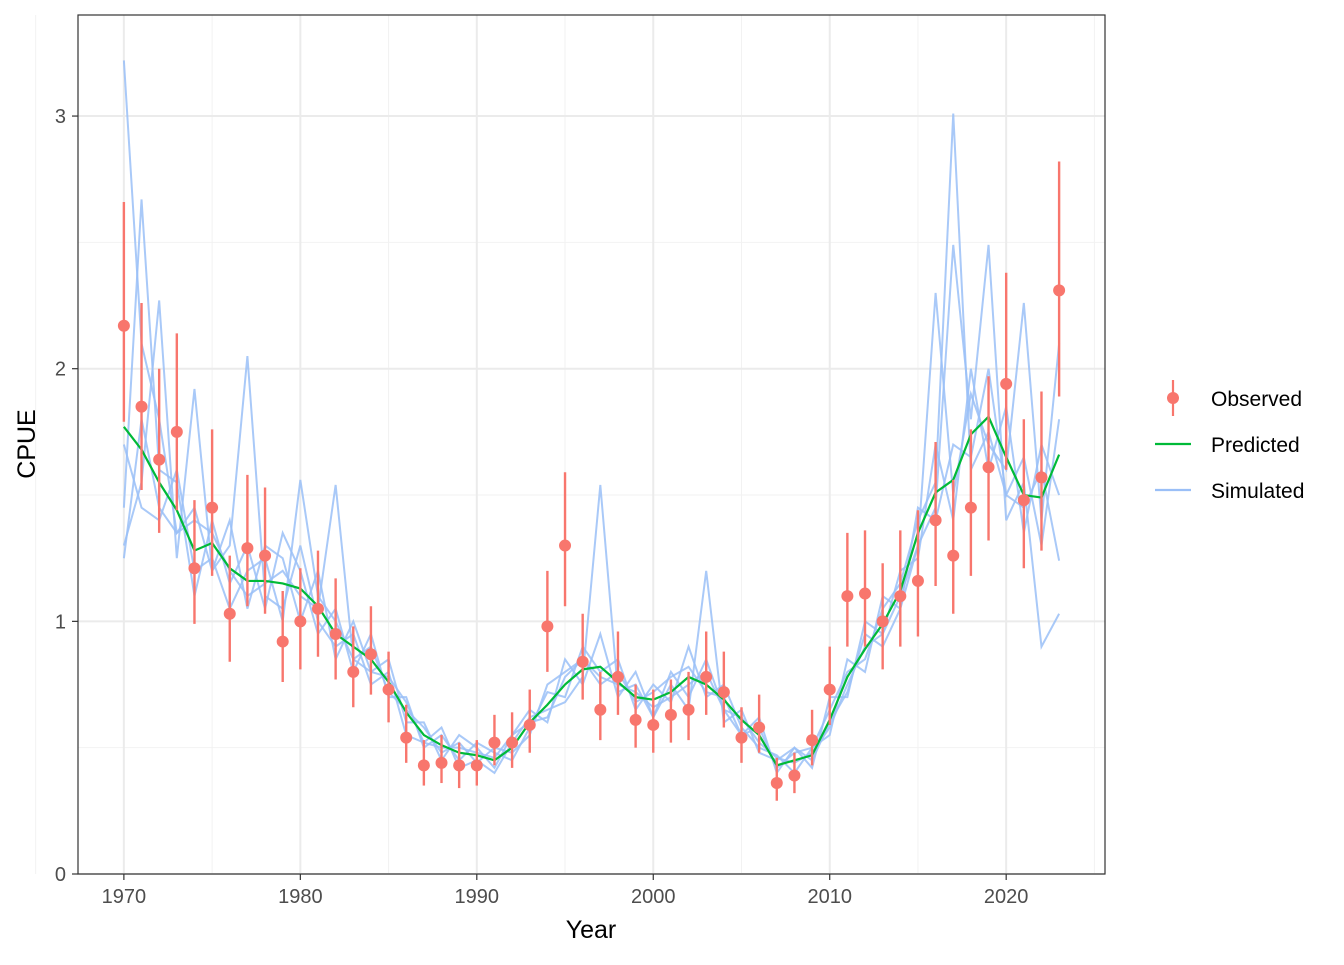 This screenshot has width=1344, height=965. What do you see at coordinates (477, 897) in the screenshot?
I see `x-tick-label: 1990` at bounding box center [477, 897].